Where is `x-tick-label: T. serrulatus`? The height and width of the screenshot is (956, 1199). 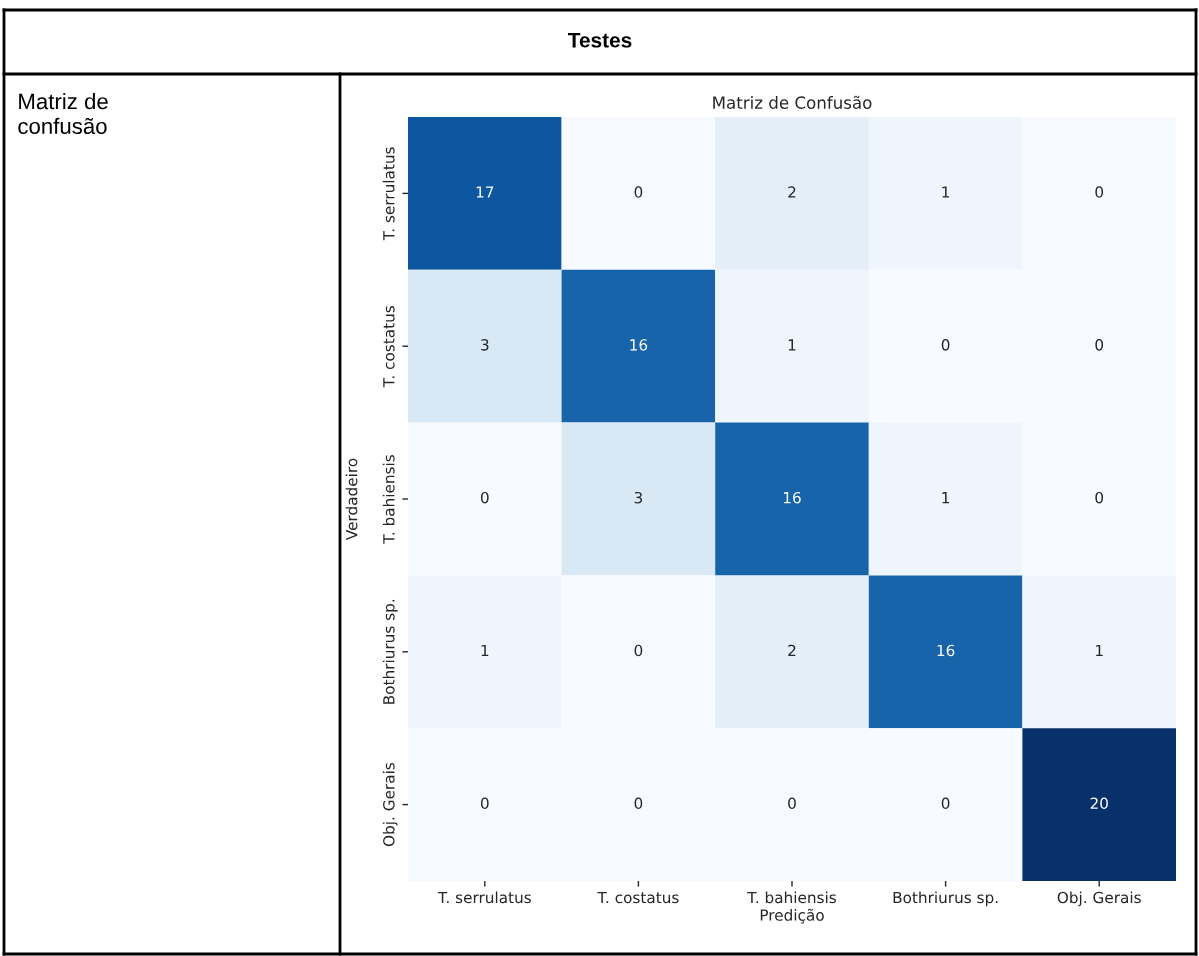
x-tick-label: T. serrulatus is located at coordinates (484, 897).